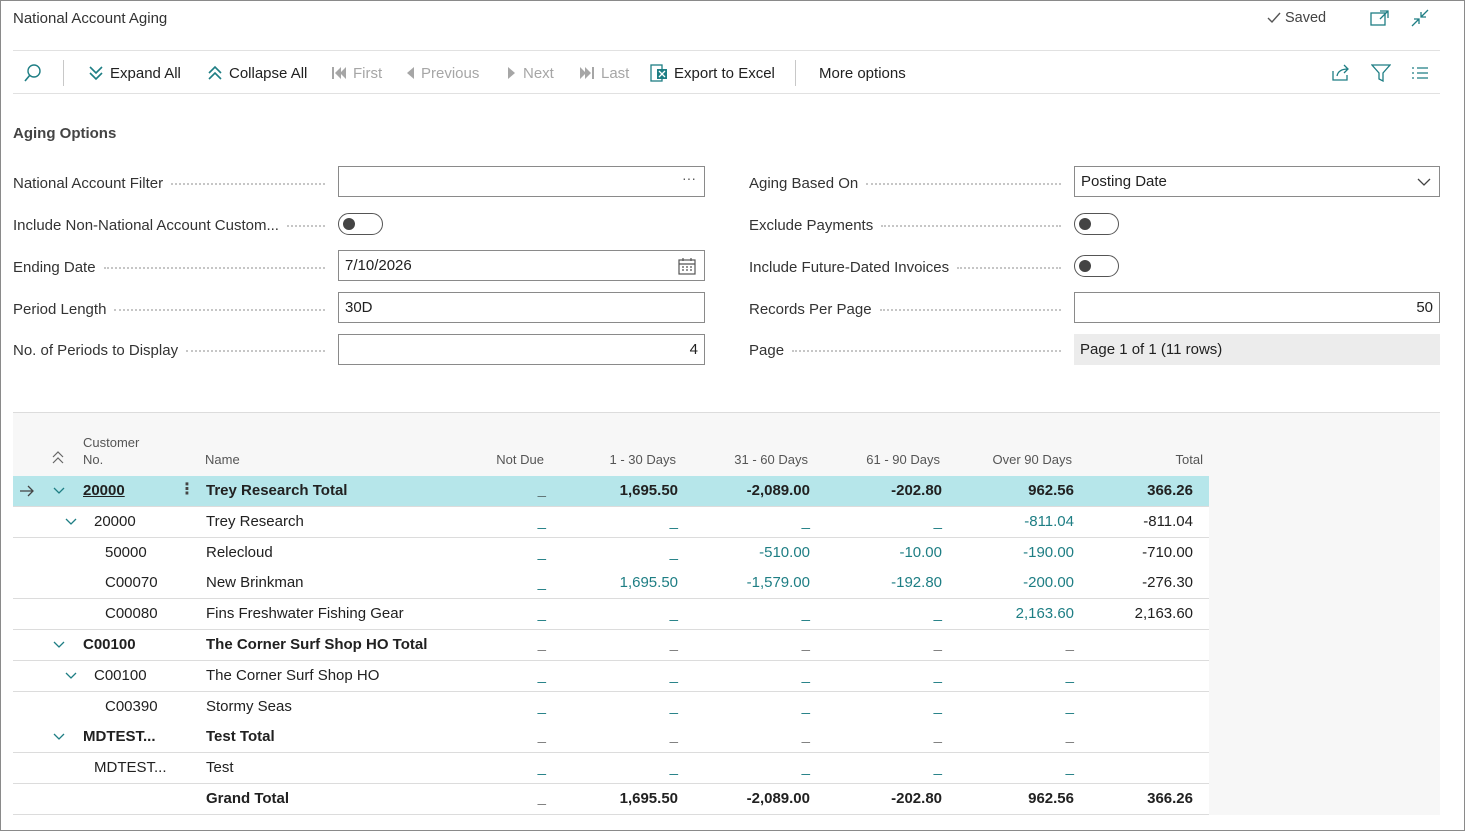 The image size is (1465, 831). I want to click on records-per-page-input: 50, so click(1257, 307).